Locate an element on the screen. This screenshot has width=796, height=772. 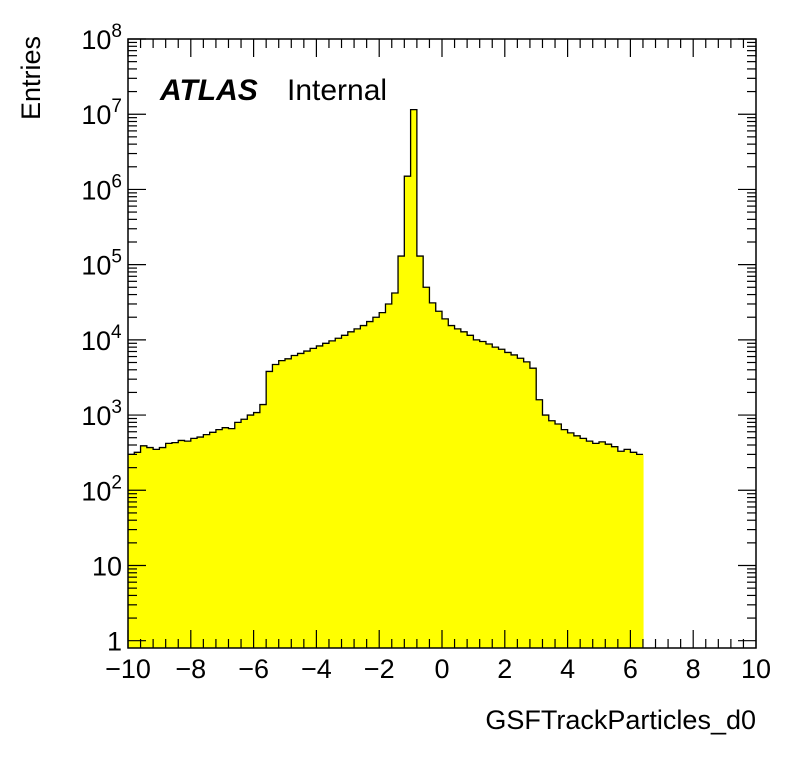
y-tick-label: 10⁵ is located at coordinates (101, 264).